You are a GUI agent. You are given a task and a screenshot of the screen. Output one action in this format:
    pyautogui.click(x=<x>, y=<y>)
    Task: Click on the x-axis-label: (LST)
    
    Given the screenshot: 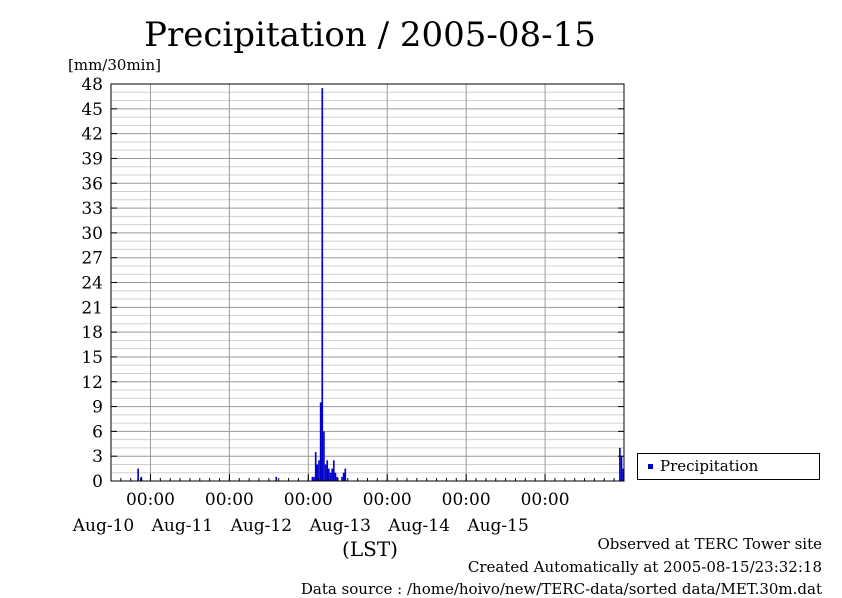 What is the action you would take?
    pyautogui.click(x=370, y=549)
    